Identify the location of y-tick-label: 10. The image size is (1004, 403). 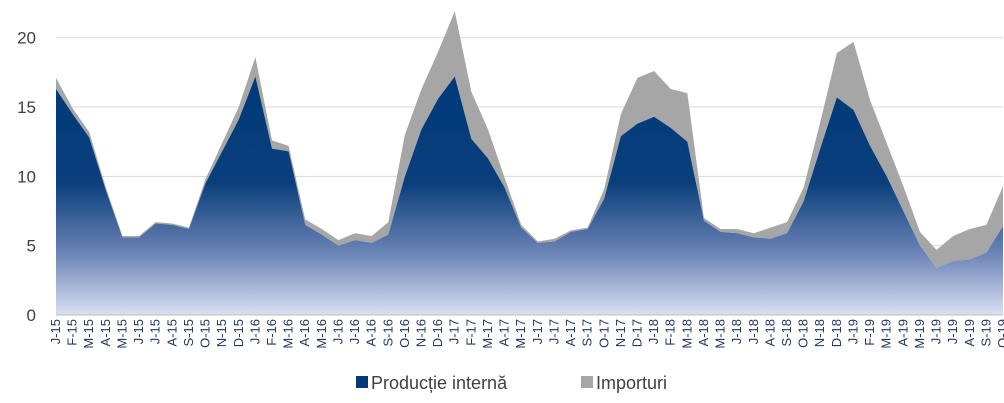
(26, 176).